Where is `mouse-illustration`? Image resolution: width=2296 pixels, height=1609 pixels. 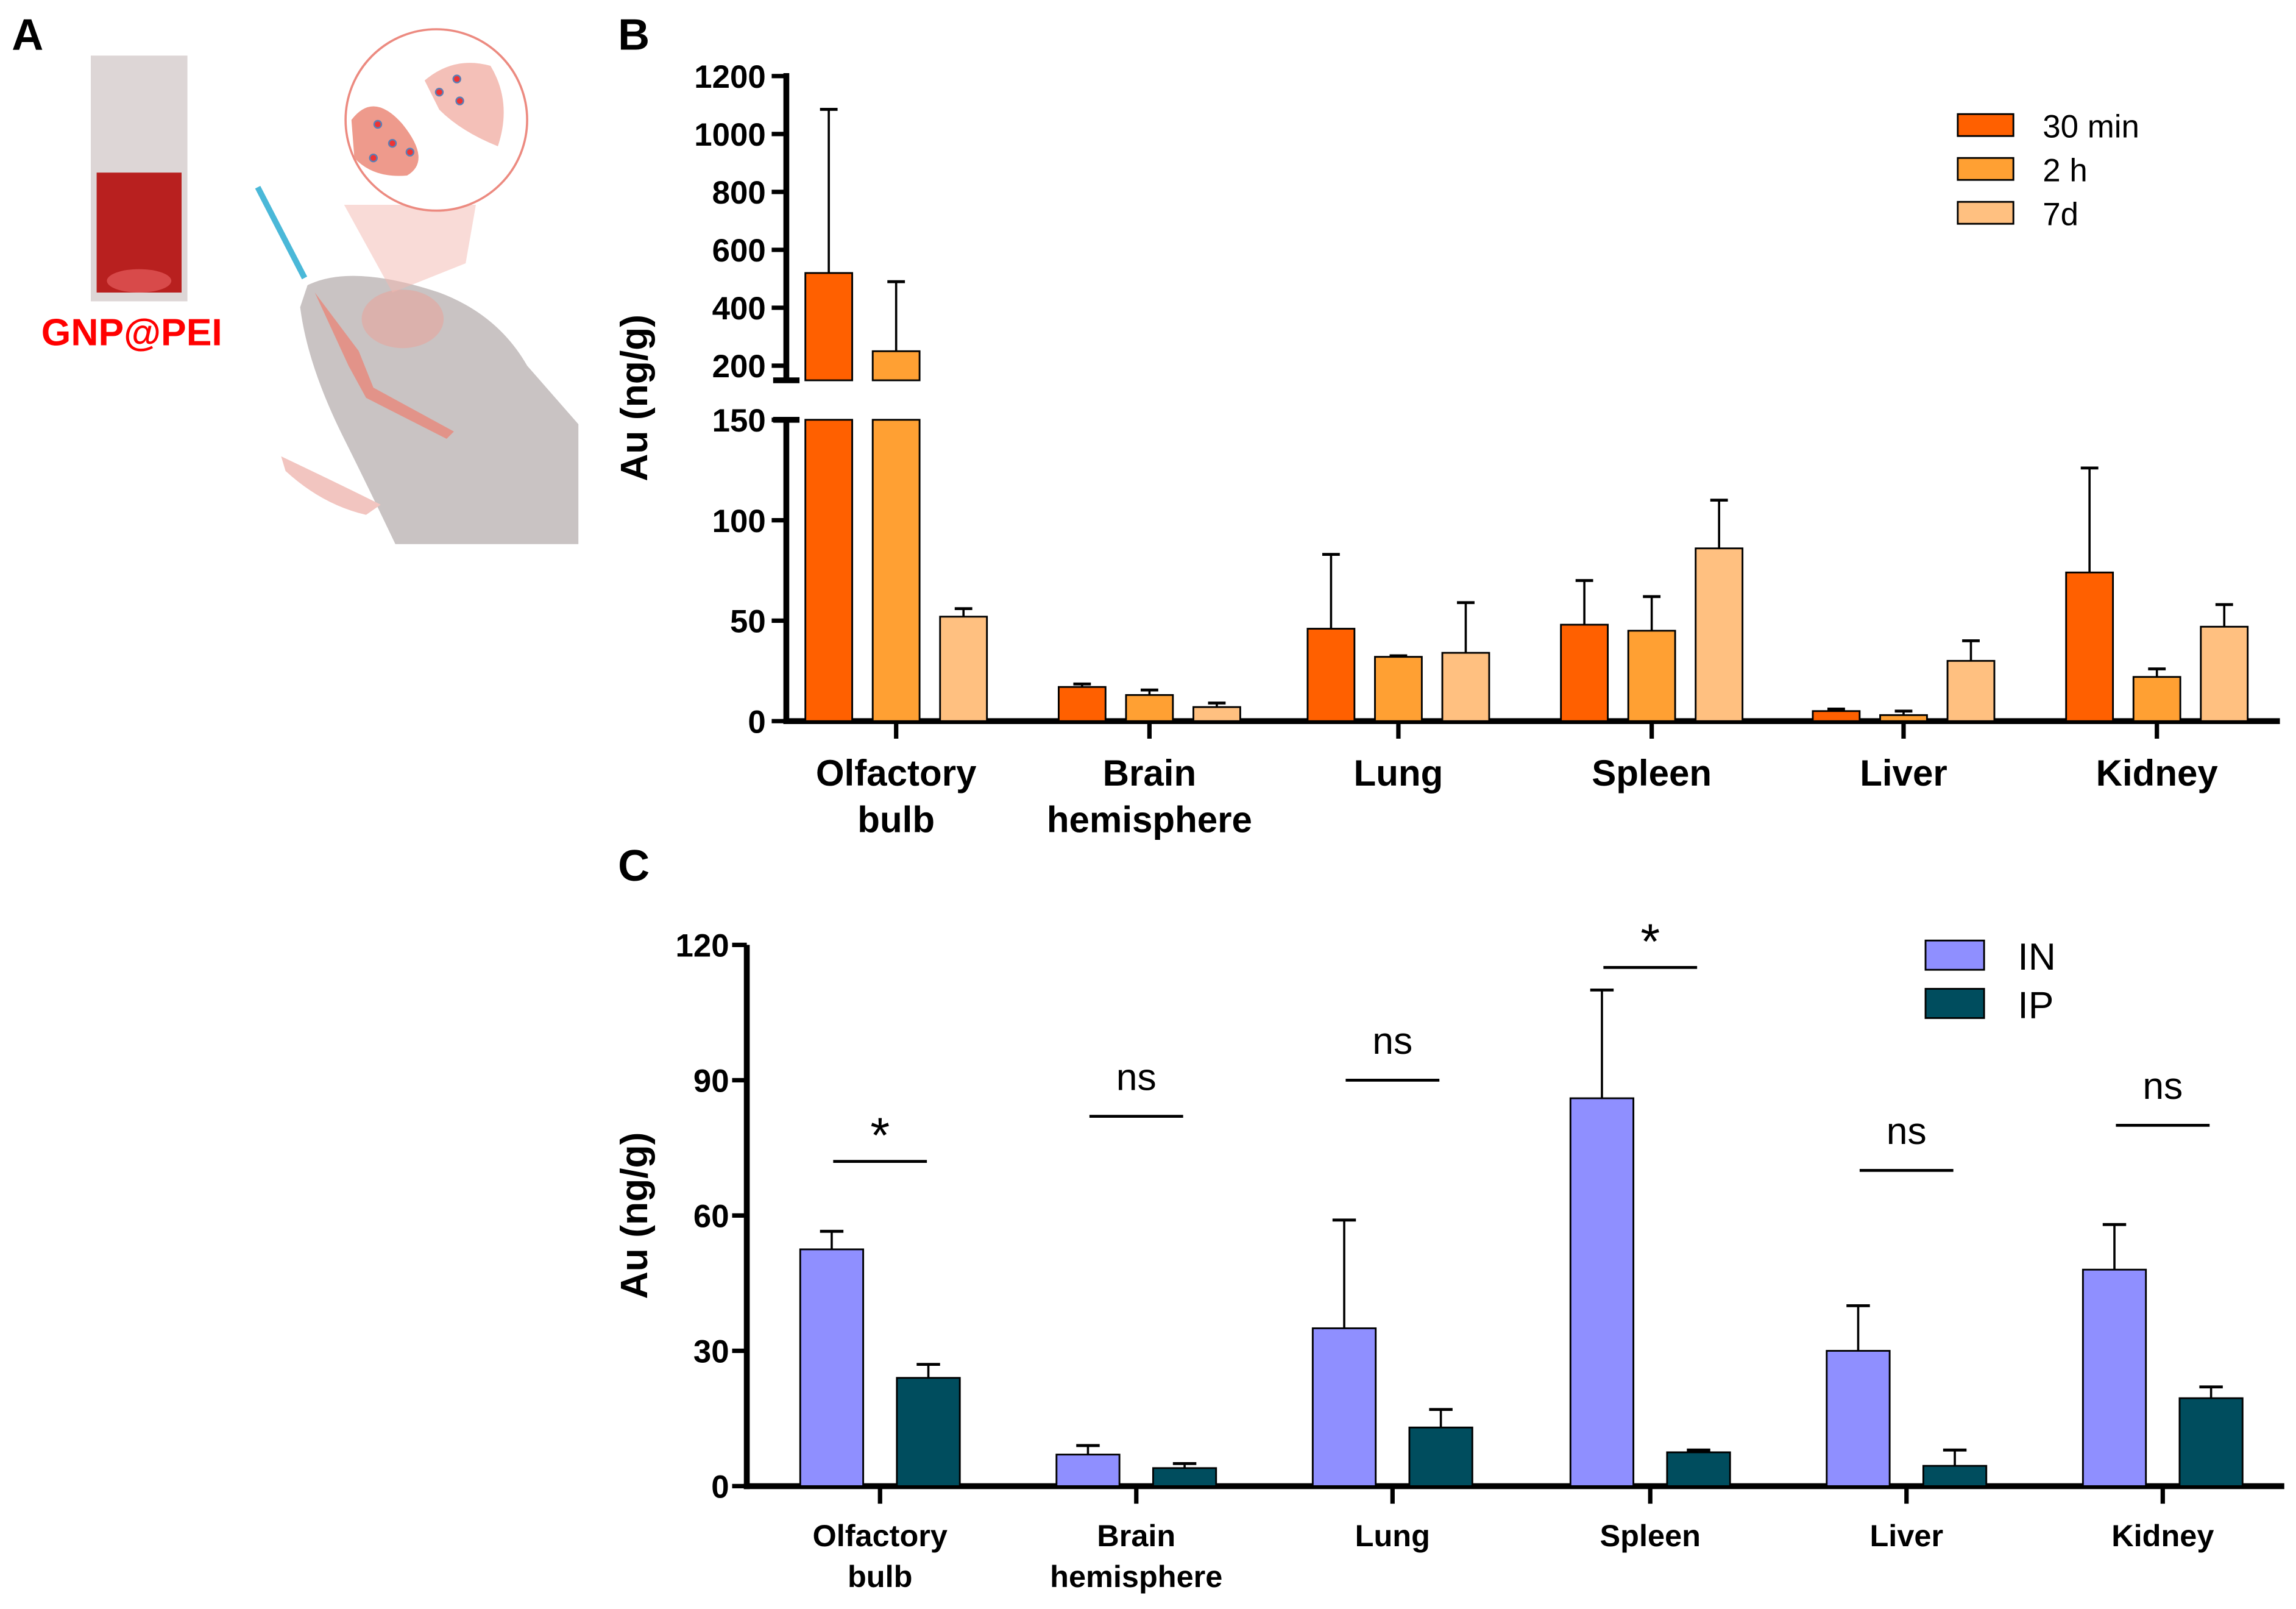
mouse-illustration is located at coordinates (417, 286).